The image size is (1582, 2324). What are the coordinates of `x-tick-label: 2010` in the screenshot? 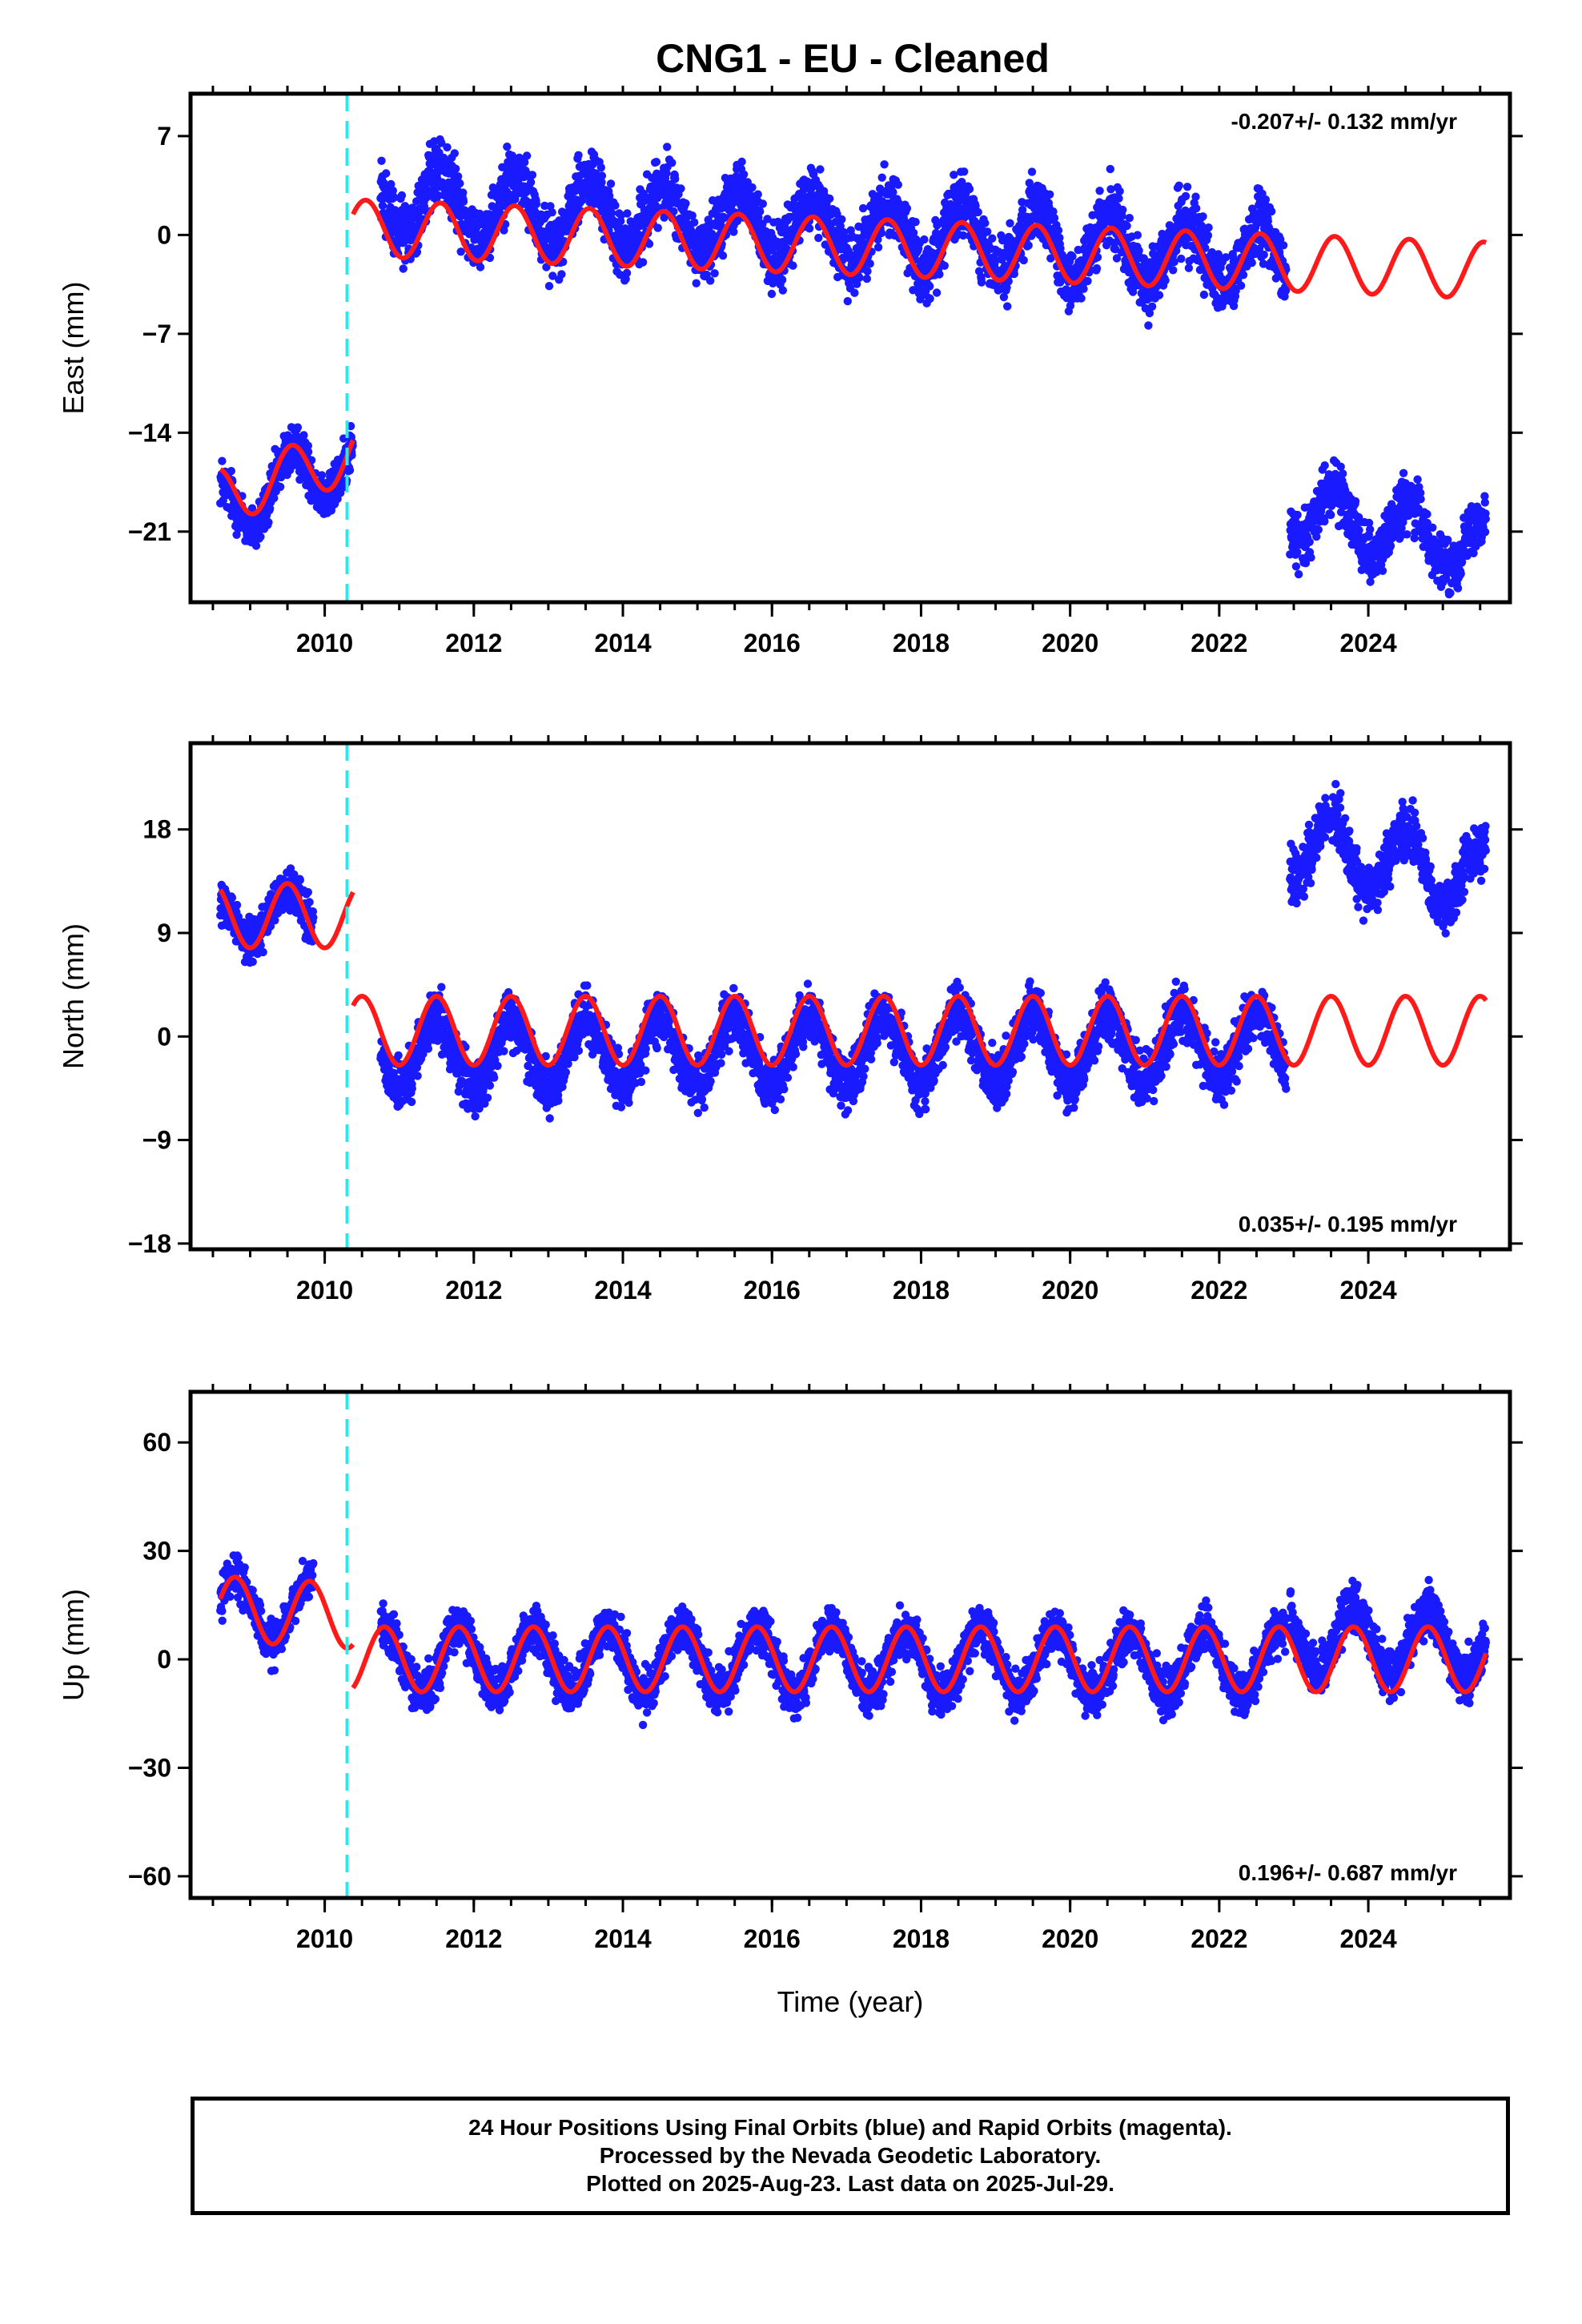 It's located at (324, 643).